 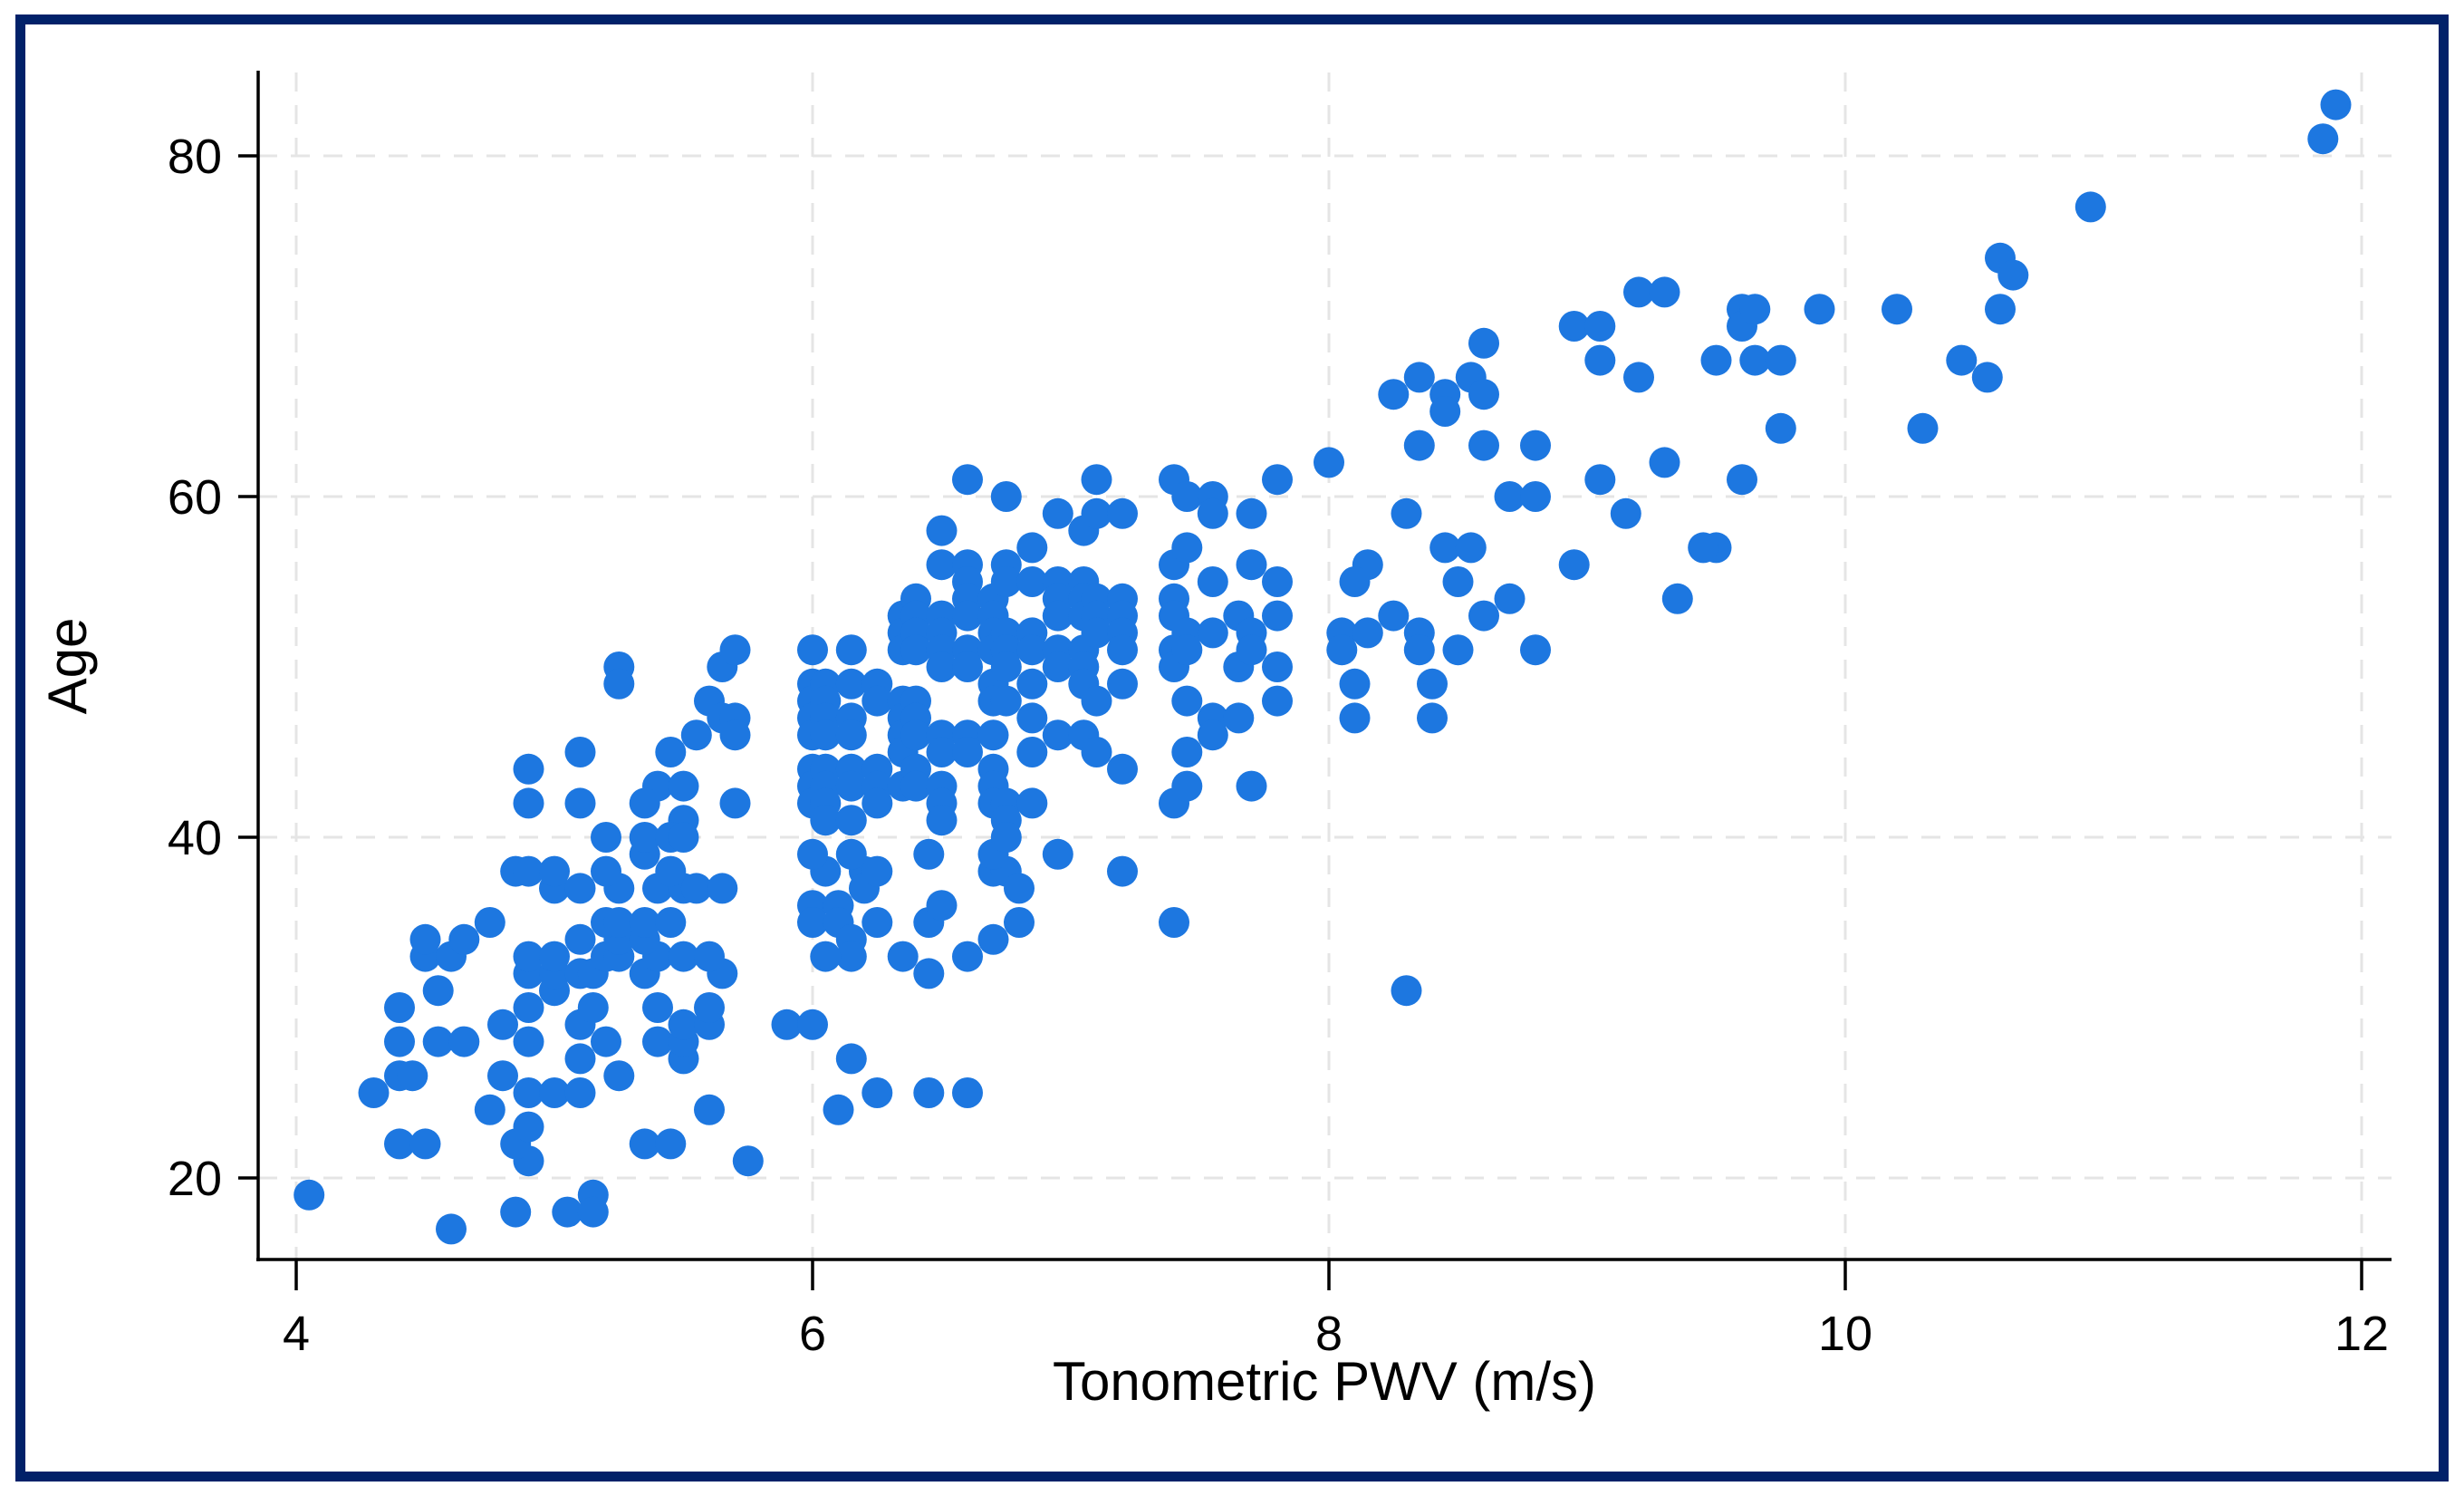 What do you see at coordinates (1845, 1334) in the screenshot?
I see `x-tick-label: 10` at bounding box center [1845, 1334].